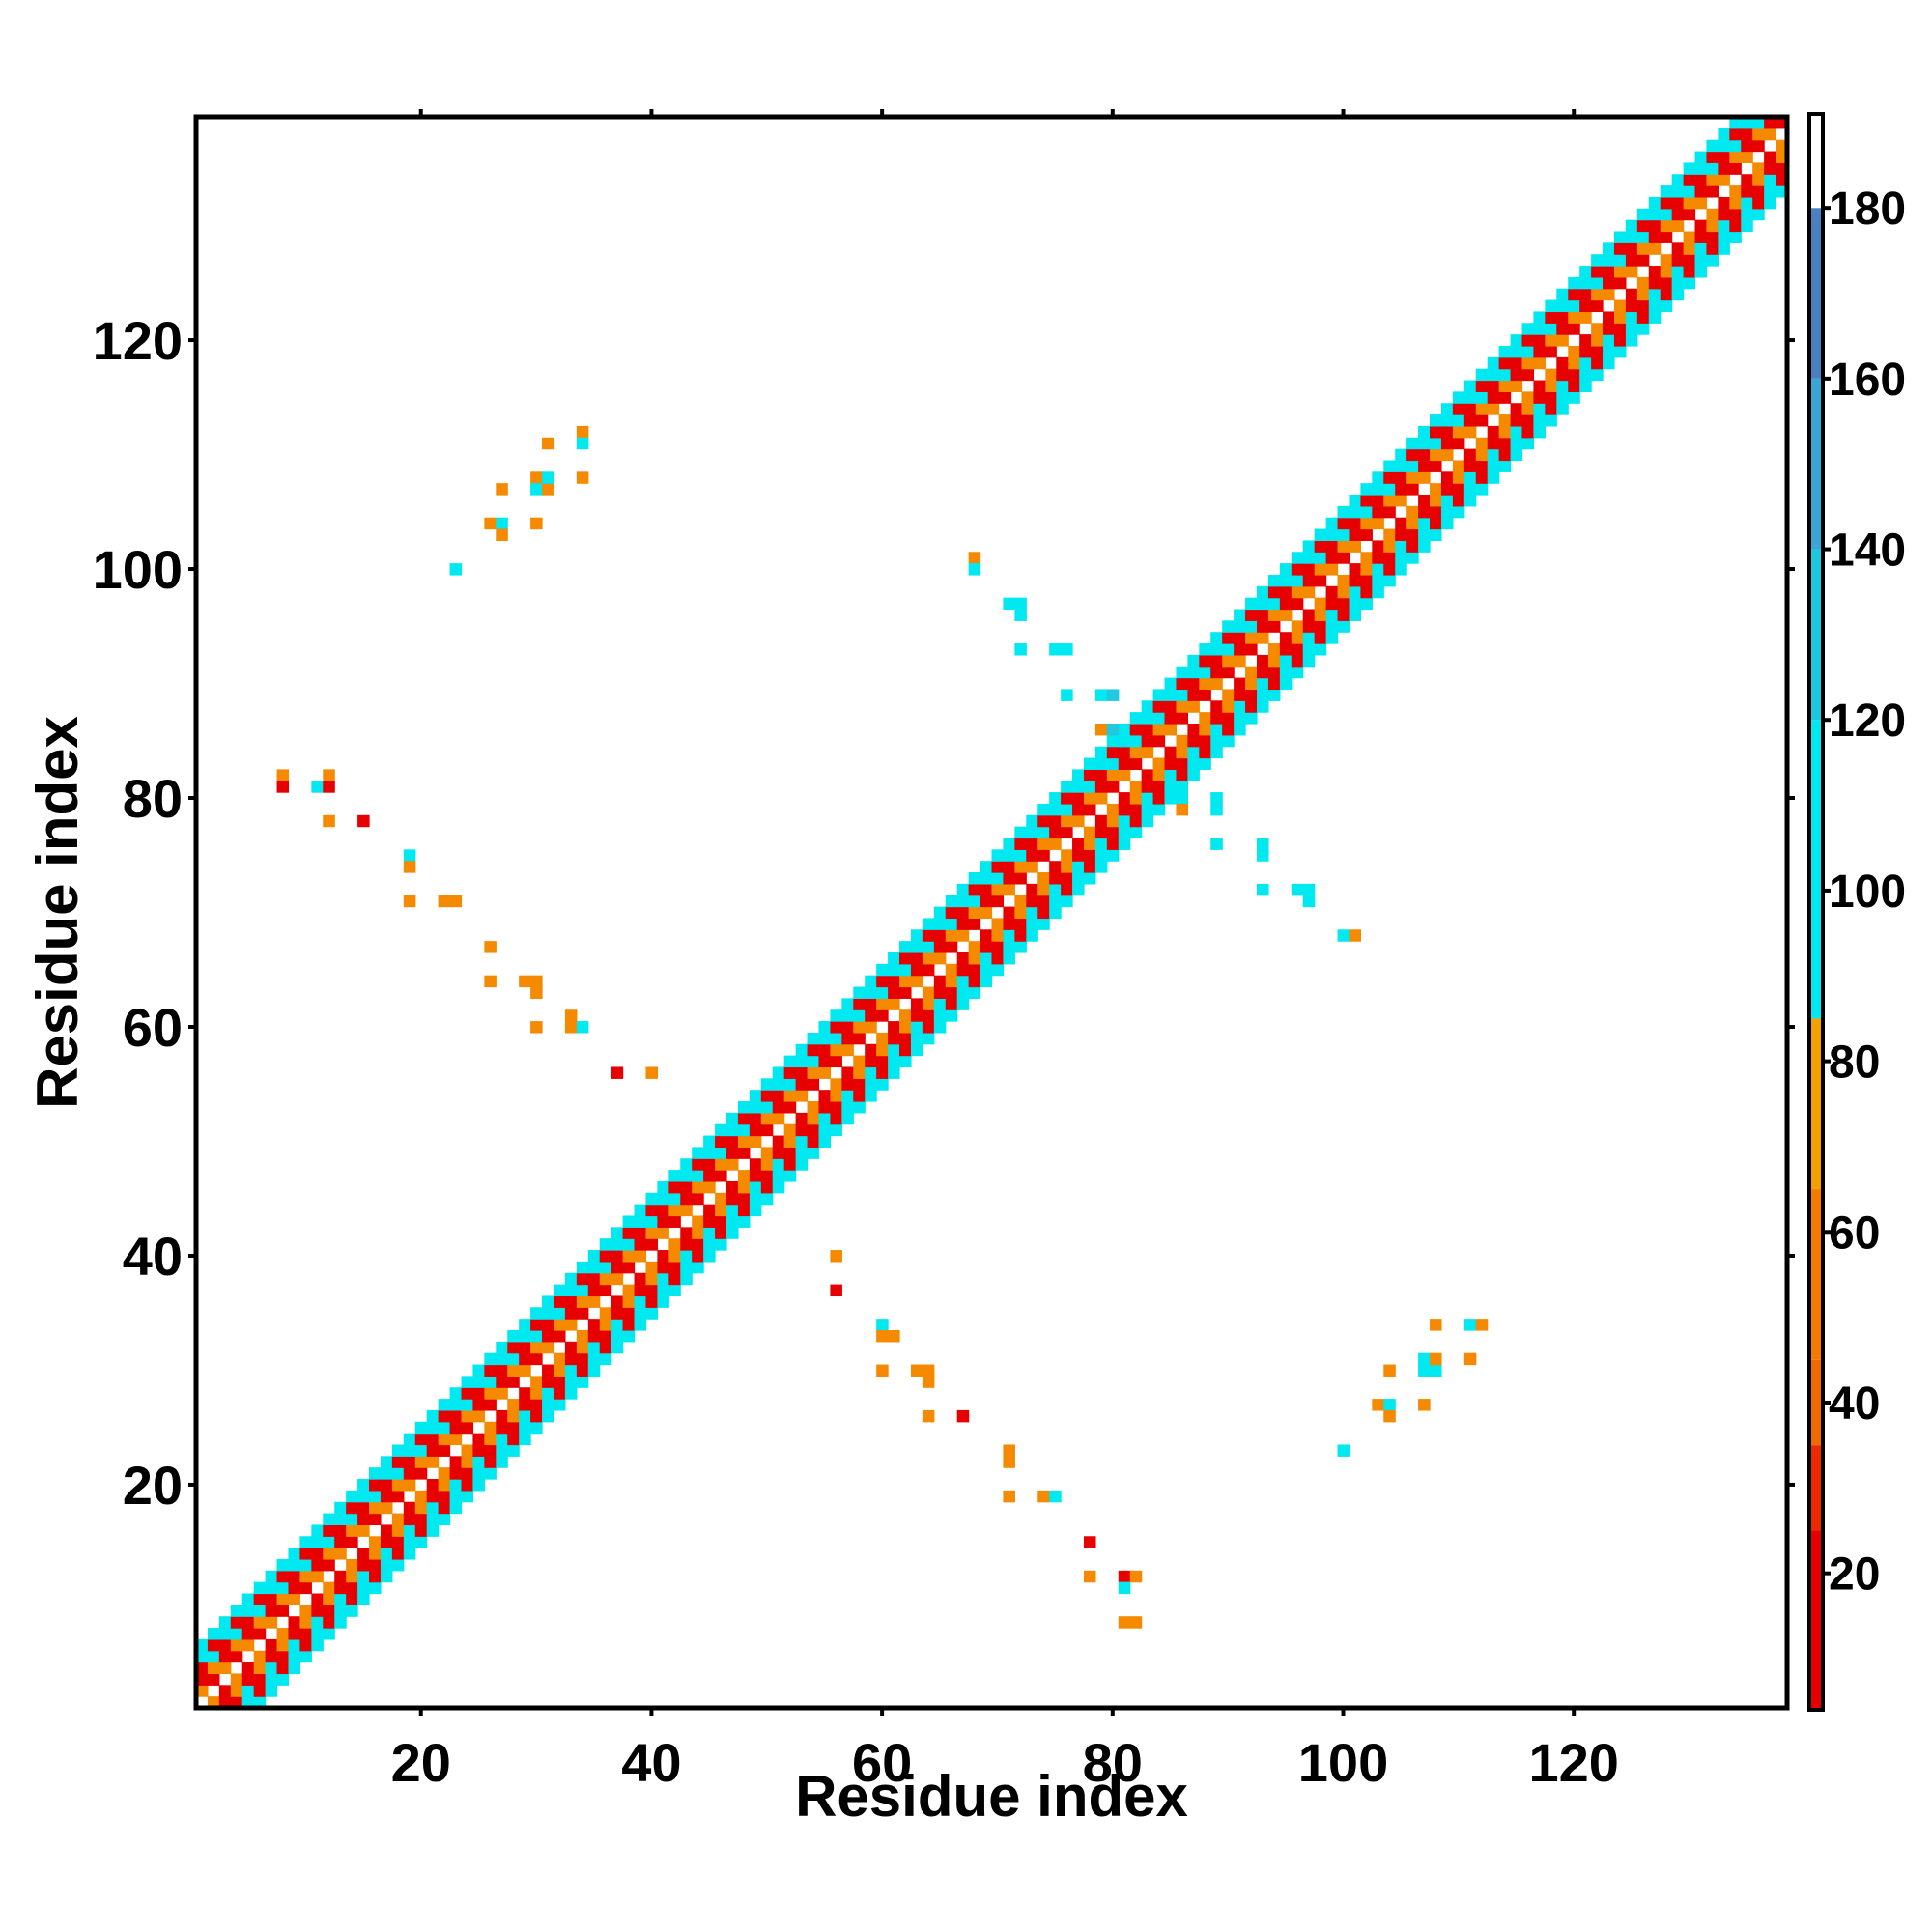  I want to click on y-tick-label: 120, so click(138, 340).